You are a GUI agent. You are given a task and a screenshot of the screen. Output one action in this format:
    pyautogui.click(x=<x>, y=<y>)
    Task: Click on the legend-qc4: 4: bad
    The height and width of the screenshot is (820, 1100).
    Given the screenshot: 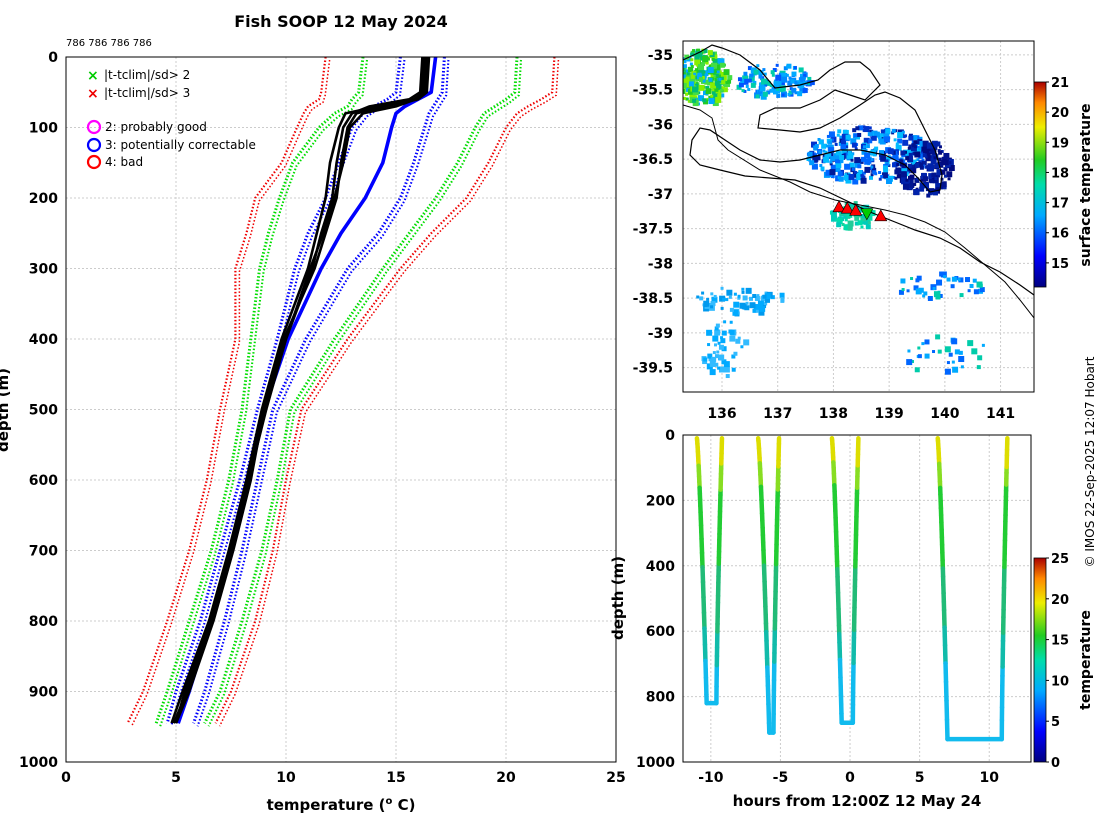 What is the action you would take?
    pyautogui.click(x=124, y=162)
    